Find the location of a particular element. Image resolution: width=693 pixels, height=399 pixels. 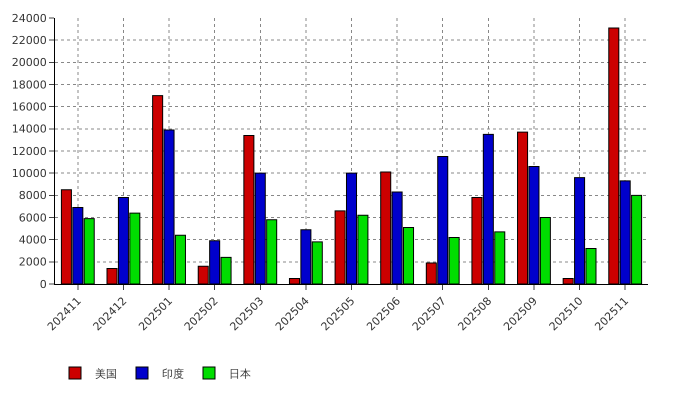

y-tick-label: 14000 is located at coordinates (29, 129).